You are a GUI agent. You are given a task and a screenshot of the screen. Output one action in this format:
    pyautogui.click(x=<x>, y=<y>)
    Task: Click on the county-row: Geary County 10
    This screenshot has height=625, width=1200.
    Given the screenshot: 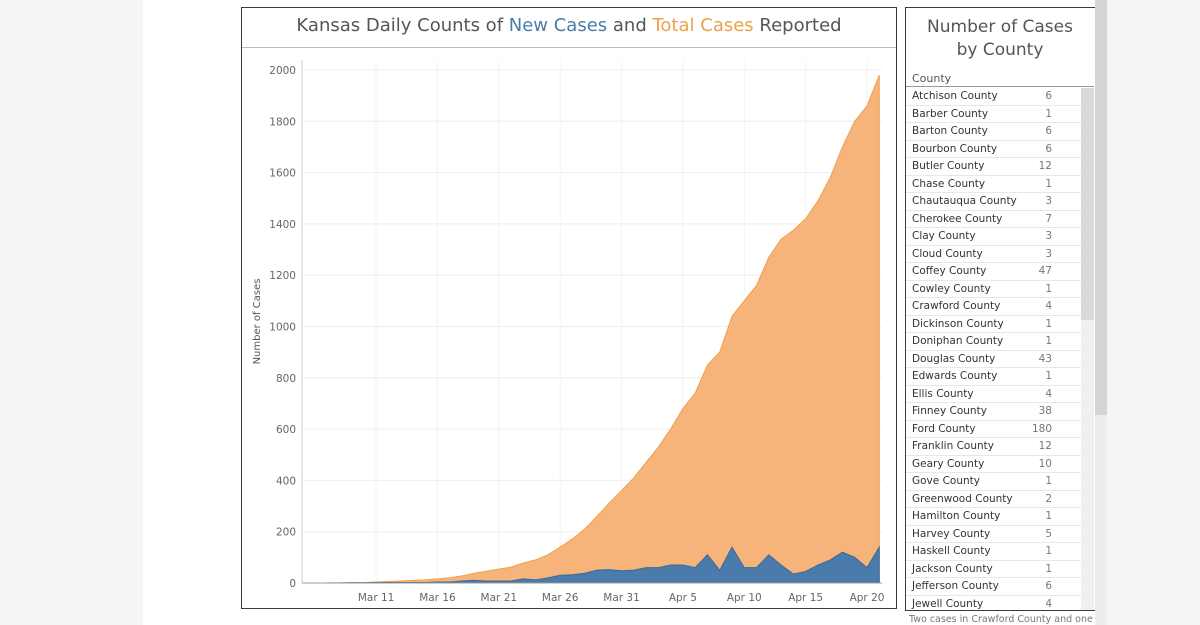 What is the action you would take?
    pyautogui.click(x=994, y=464)
    